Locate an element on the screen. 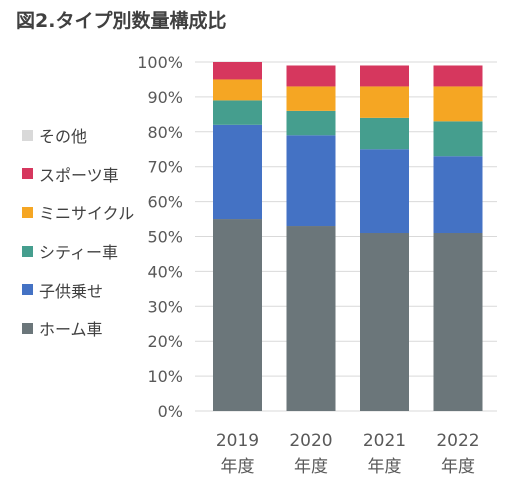 The image size is (513, 500). legend-label: スポーツ車 is located at coordinates (79, 175).